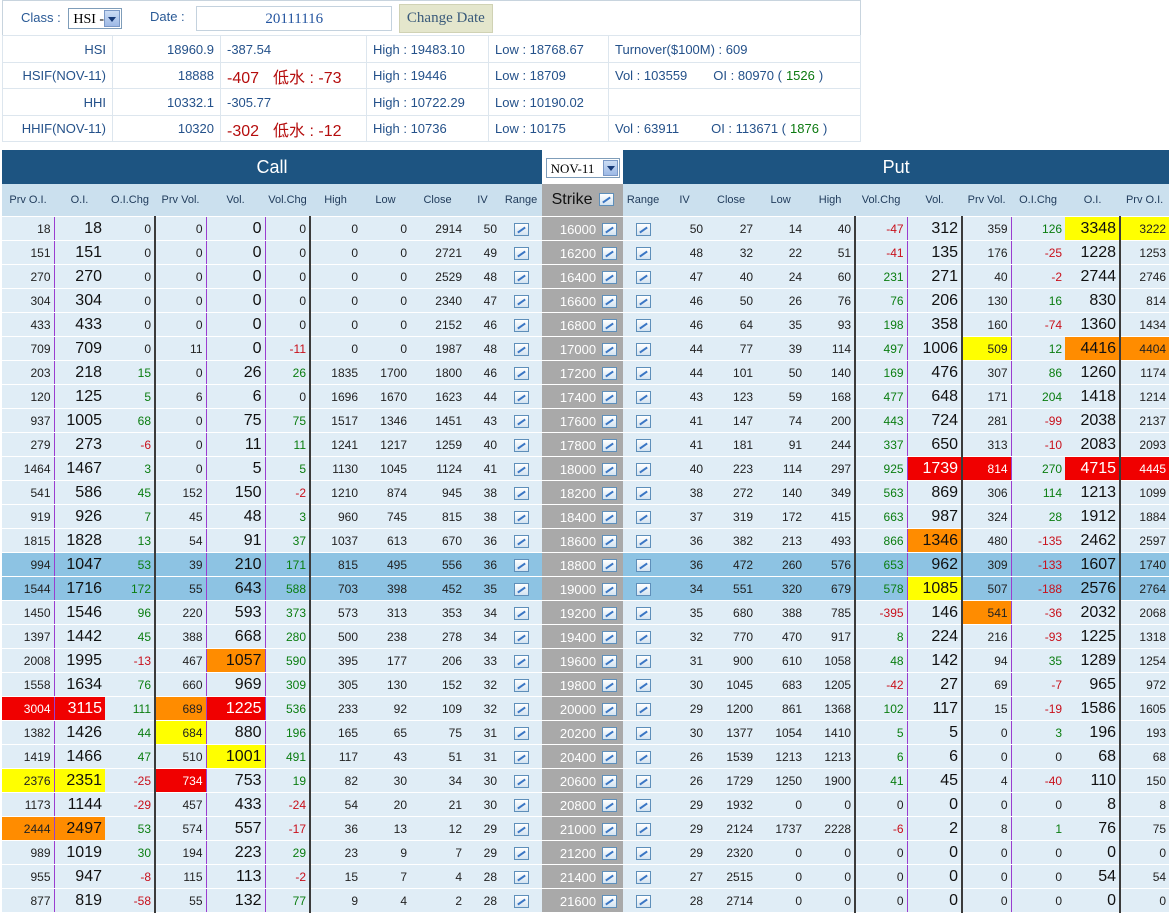 Image resolution: width=1169 pixels, height=916 pixels. What do you see at coordinates (445, 18) in the screenshot?
I see `change-date-button: Change Date` at bounding box center [445, 18].